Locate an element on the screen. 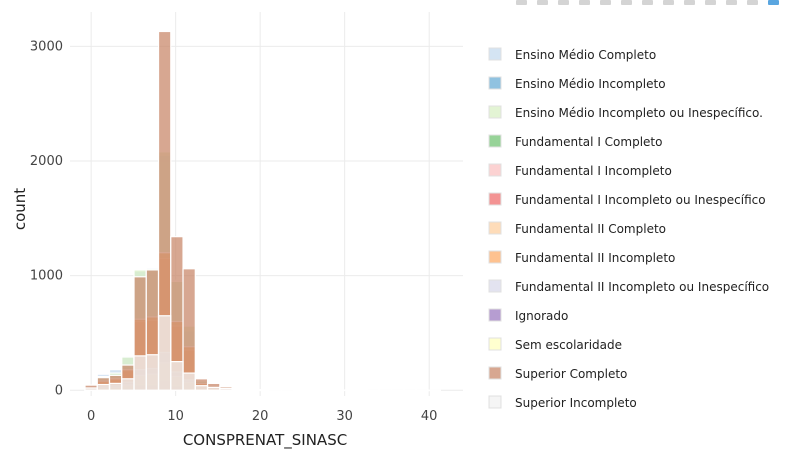  modebar is located at coordinates (647, 4).